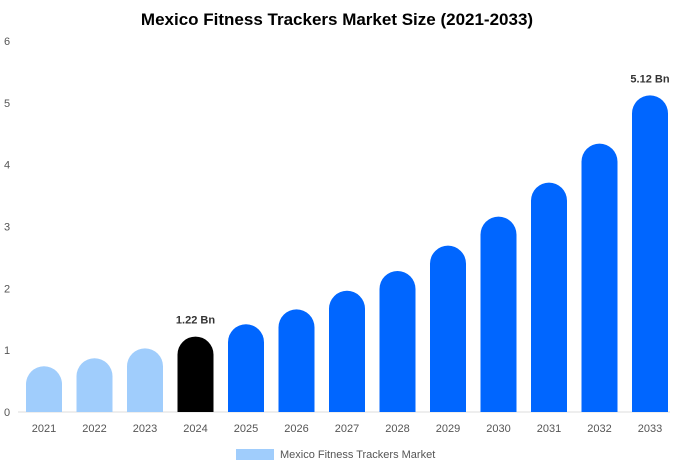 The width and height of the screenshot is (675, 469). Describe the element at coordinates (44, 429) in the screenshot. I see `x-tick-label: 2021` at that location.